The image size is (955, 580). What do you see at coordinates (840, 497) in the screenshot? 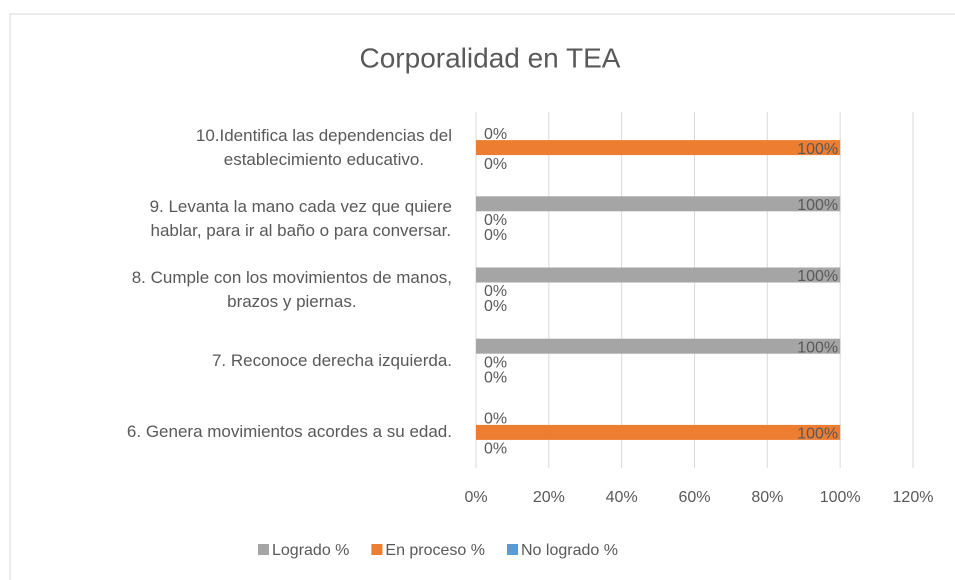
I see `x-tick-label: 100%` at bounding box center [840, 497].